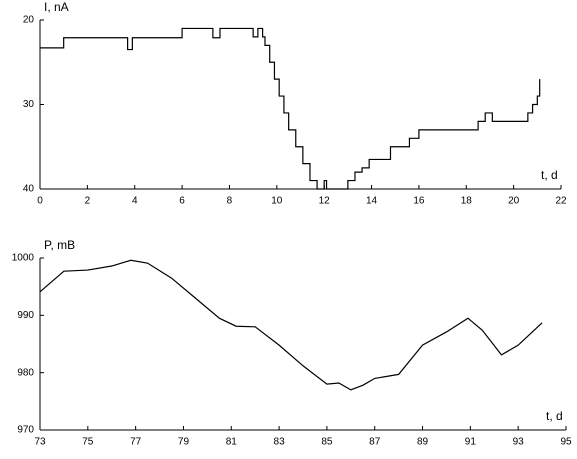  I want to click on y-tick-label: 980, so click(25, 372).